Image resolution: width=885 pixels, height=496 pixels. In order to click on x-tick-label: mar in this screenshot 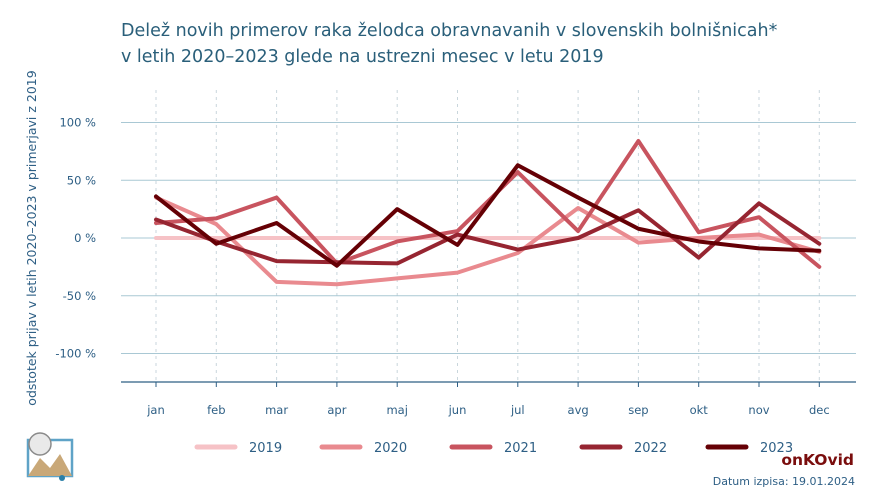, I will do `click(276, 410)`.